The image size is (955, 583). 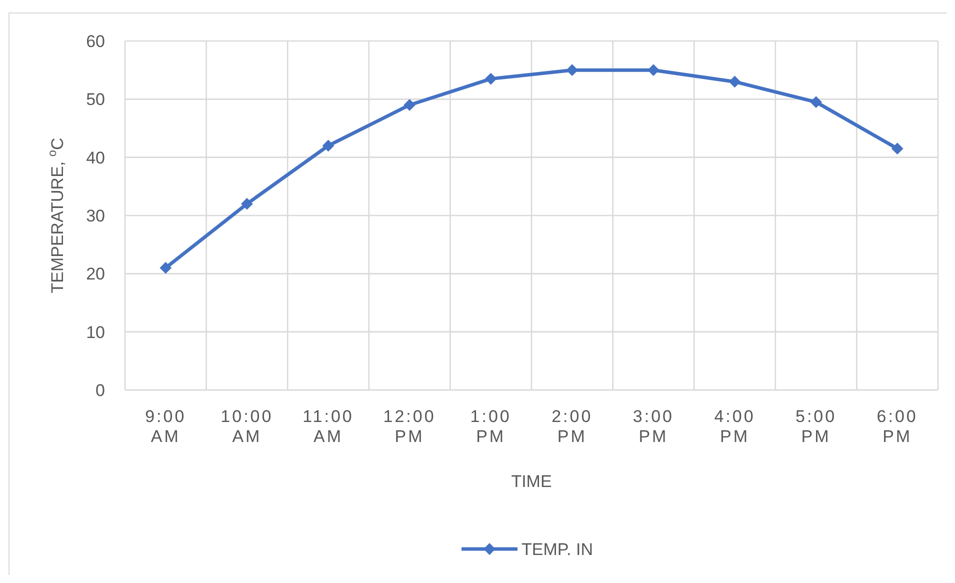 What do you see at coordinates (653, 426) in the screenshot?
I see `x-tick-label: 3:00 PM` at bounding box center [653, 426].